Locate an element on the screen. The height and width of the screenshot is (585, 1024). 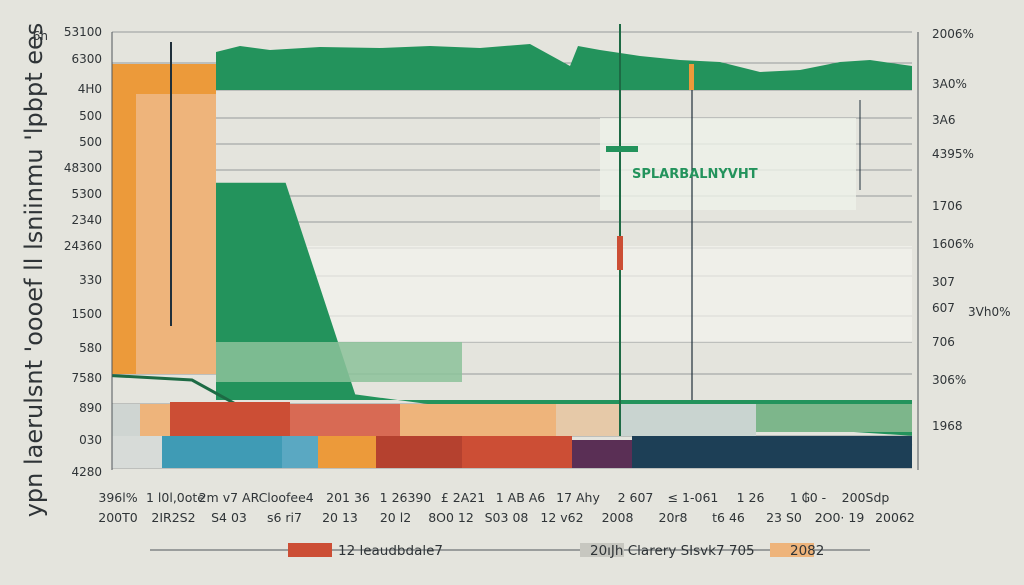
x-tick-bottom-10: 20r8 is located at coordinates (673, 517).